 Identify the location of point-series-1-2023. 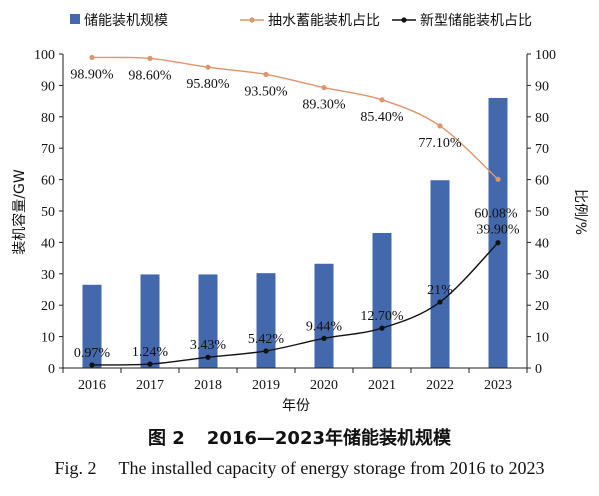
(498, 179).